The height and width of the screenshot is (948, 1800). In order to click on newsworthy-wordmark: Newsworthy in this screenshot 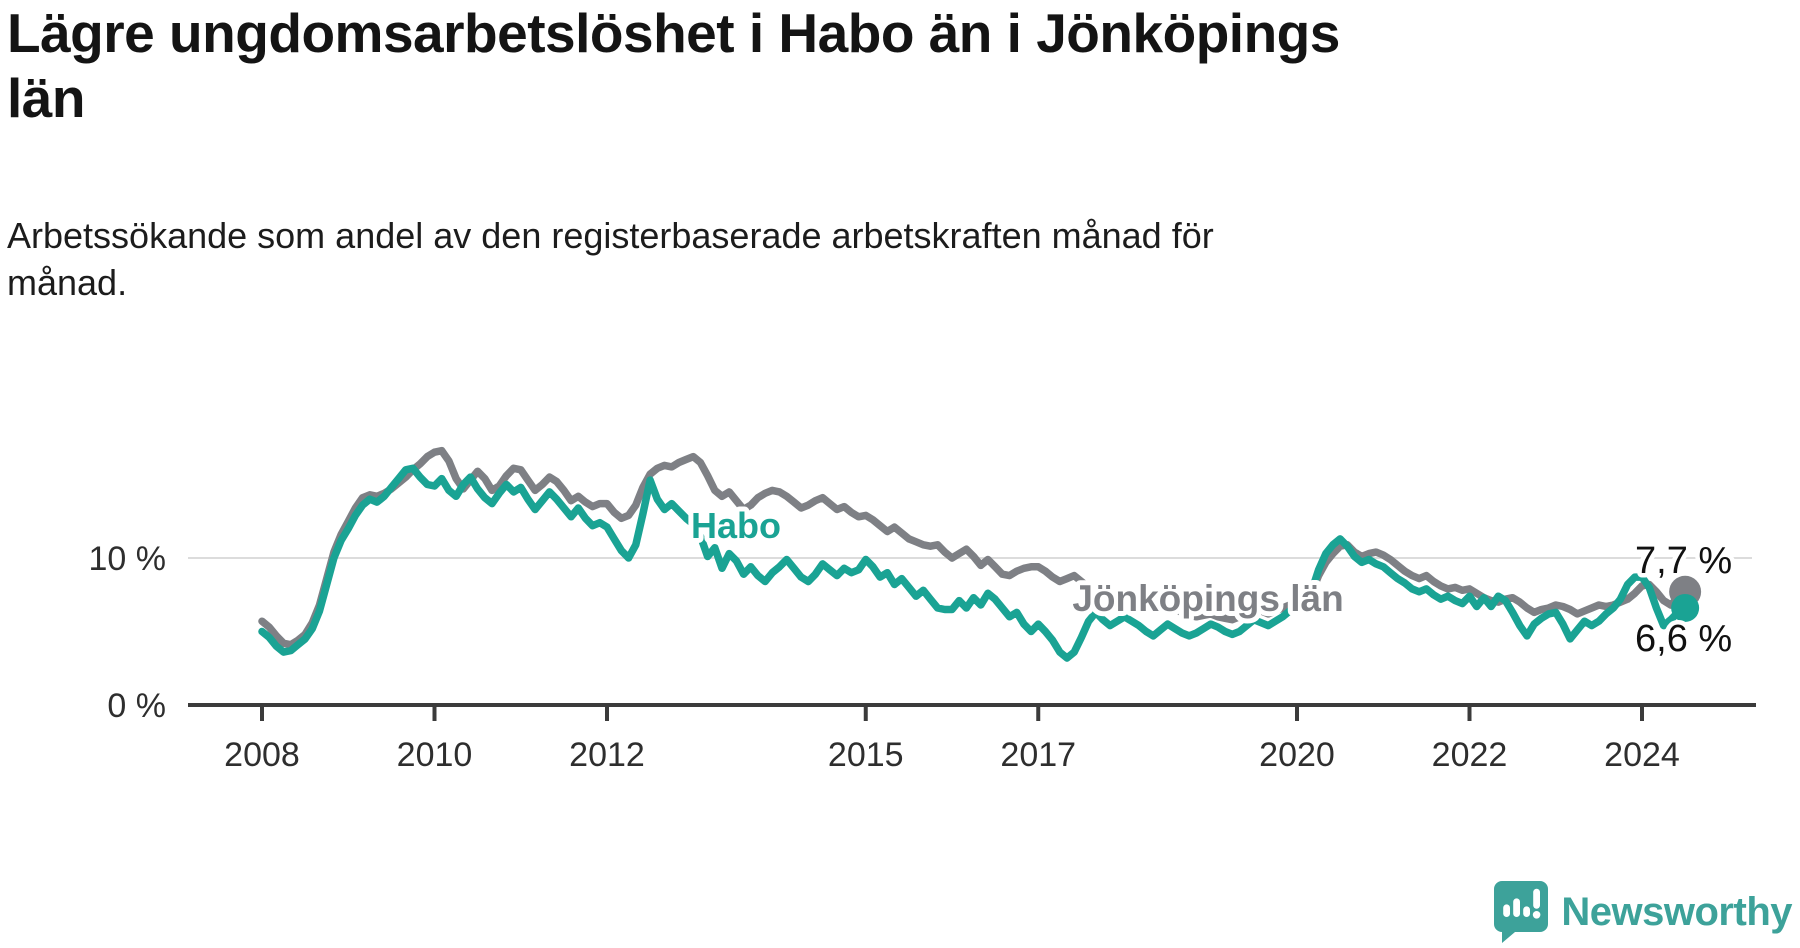, I will do `click(1676, 911)`.